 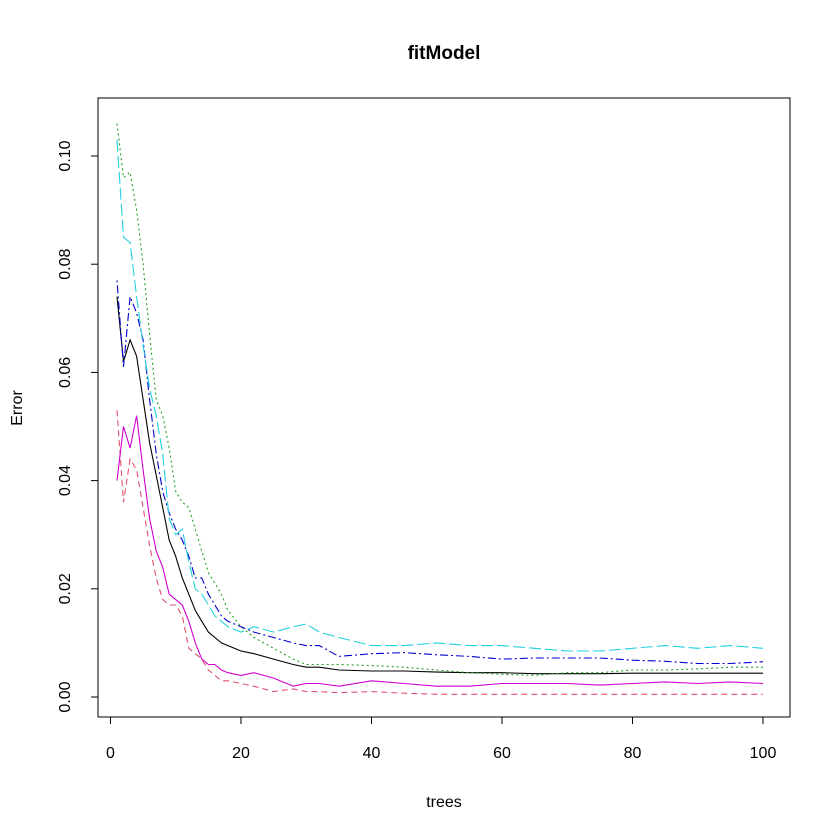 What do you see at coordinates (444, 53) in the screenshot?
I see `chart-title: fitModel` at bounding box center [444, 53].